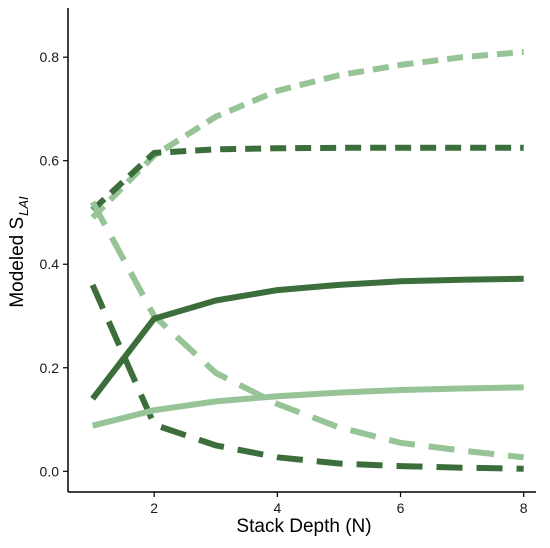  Describe the element at coordinates (50, 264) in the screenshot. I see `y-tick-label: 0.4` at that location.